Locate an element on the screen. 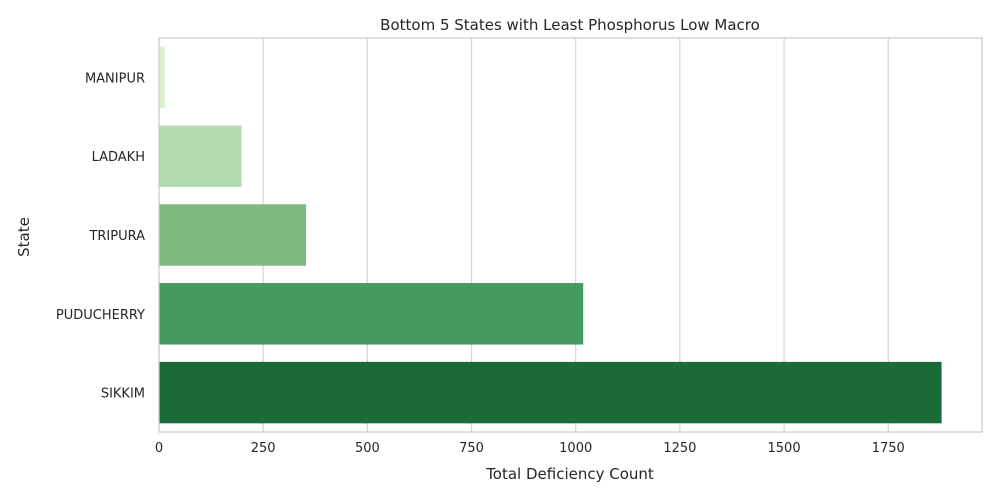  x-tick-label: 0 is located at coordinates (159, 448).